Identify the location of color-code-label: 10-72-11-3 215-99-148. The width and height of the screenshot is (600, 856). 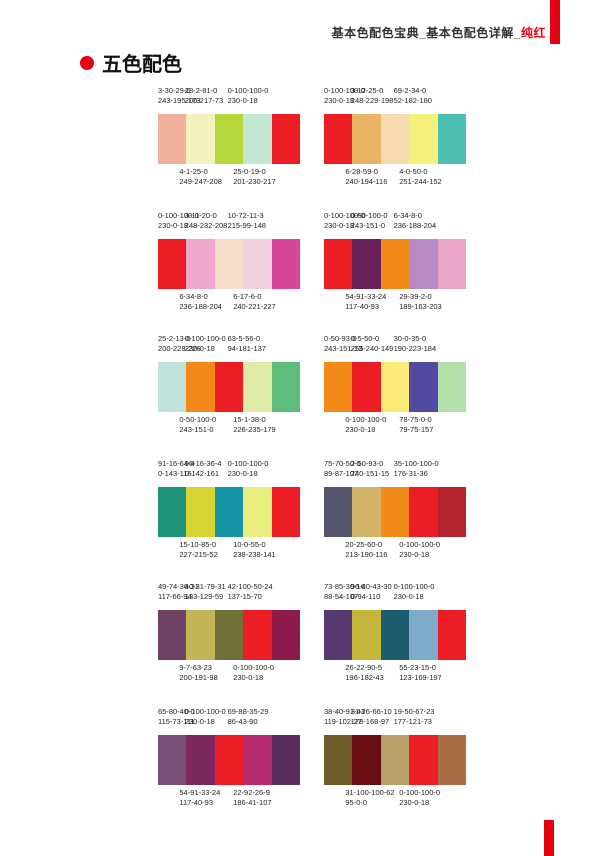
(247, 221).